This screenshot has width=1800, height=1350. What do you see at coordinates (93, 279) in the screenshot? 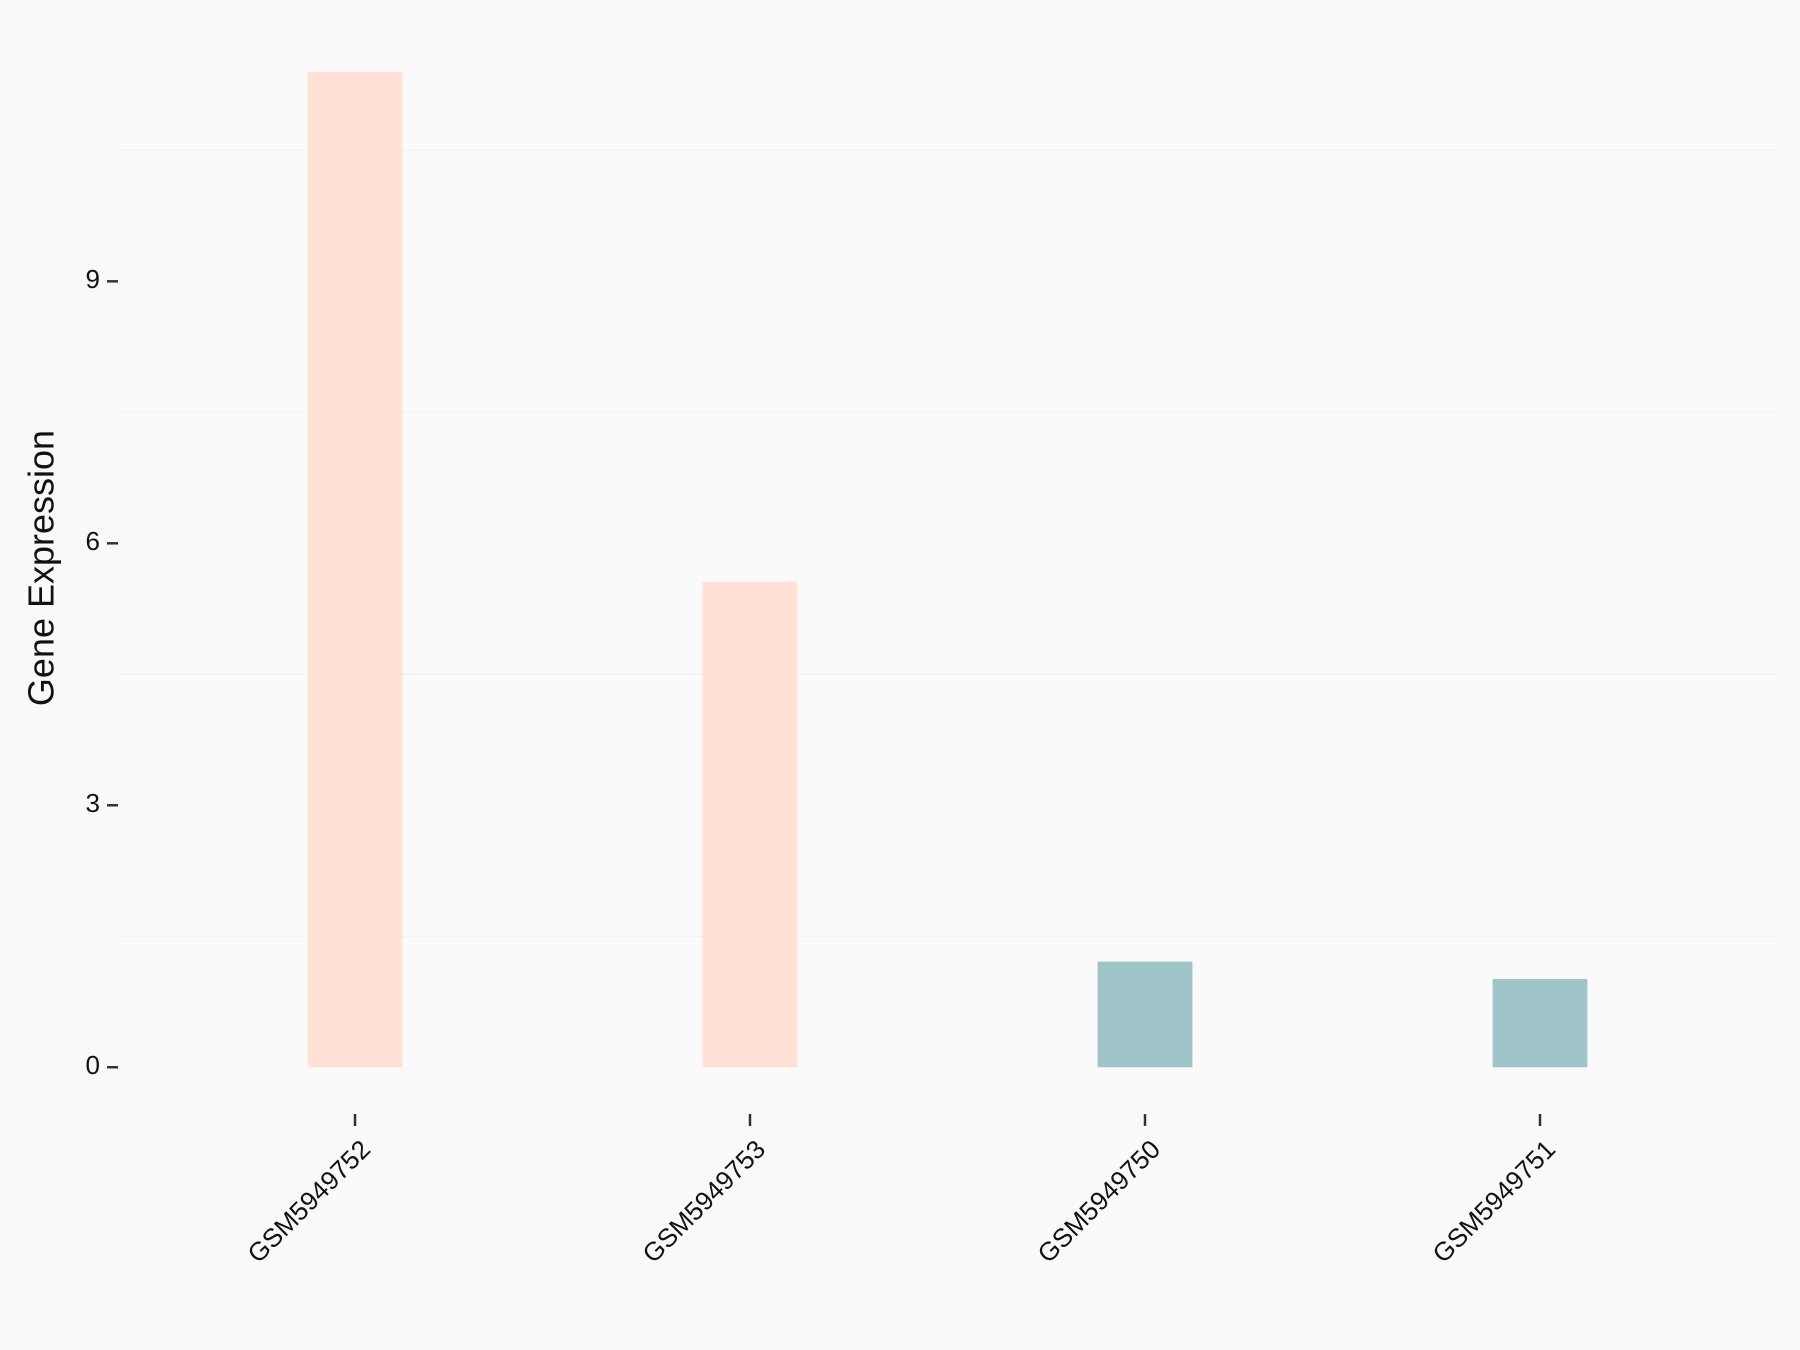
I see `y-tick-label: 9` at bounding box center [93, 279].